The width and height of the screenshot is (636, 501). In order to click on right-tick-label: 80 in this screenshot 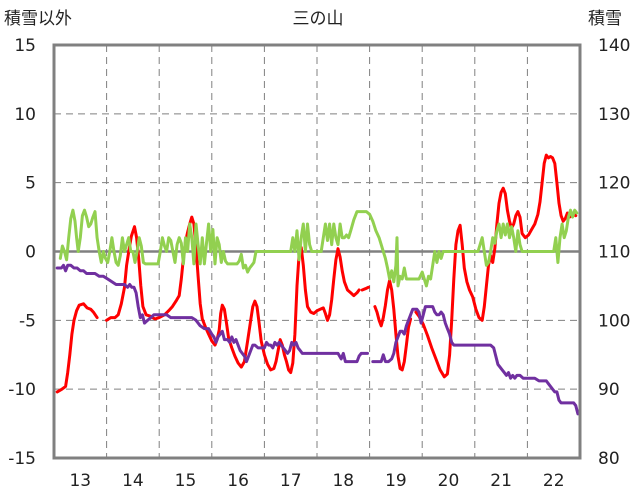, I will do `click(609, 459)`.